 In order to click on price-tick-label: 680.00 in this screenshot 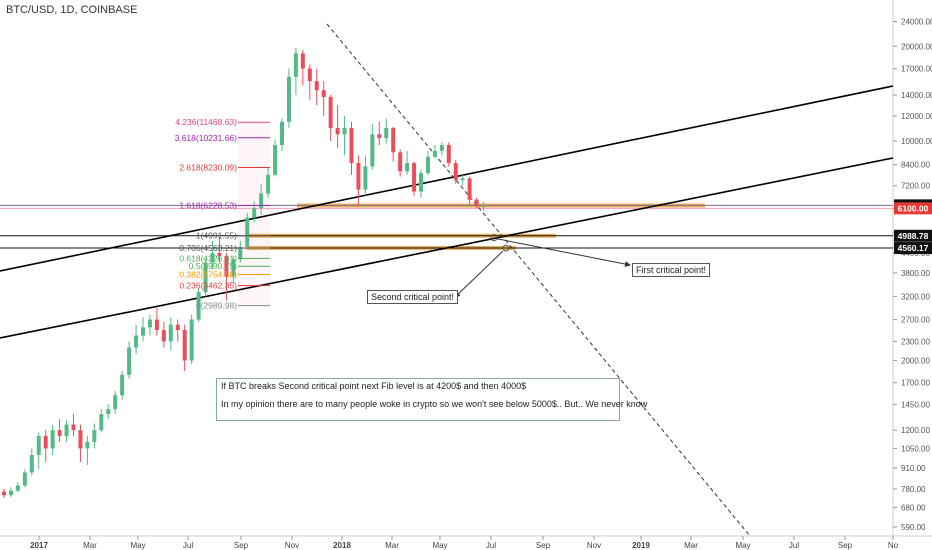, I will do `click(913, 508)`.